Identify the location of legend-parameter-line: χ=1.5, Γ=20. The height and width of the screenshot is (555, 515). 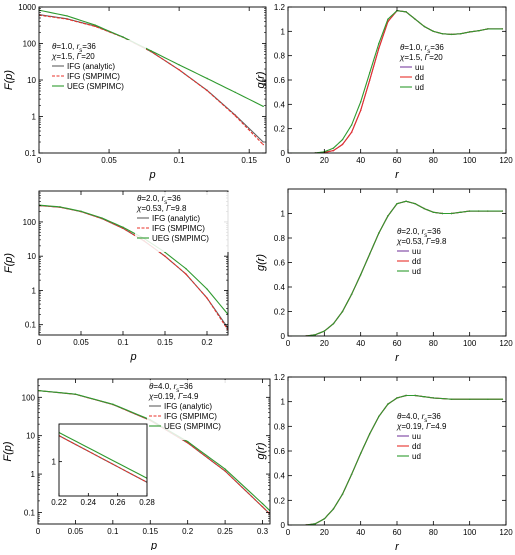
(73, 56).